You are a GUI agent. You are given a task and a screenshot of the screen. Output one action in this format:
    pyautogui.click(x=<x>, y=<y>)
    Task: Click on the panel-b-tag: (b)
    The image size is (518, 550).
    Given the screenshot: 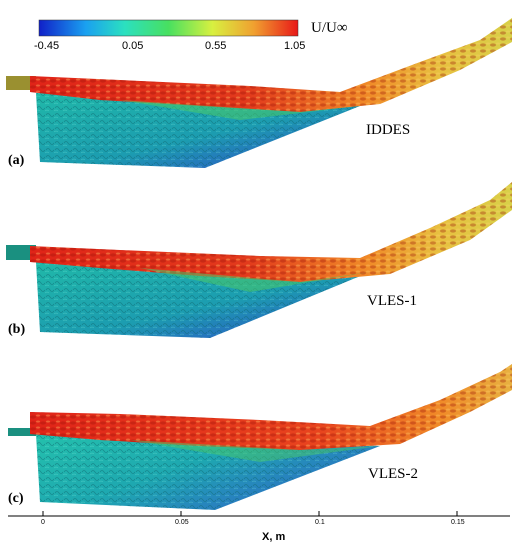 What is the action you would take?
    pyautogui.click(x=17, y=329)
    